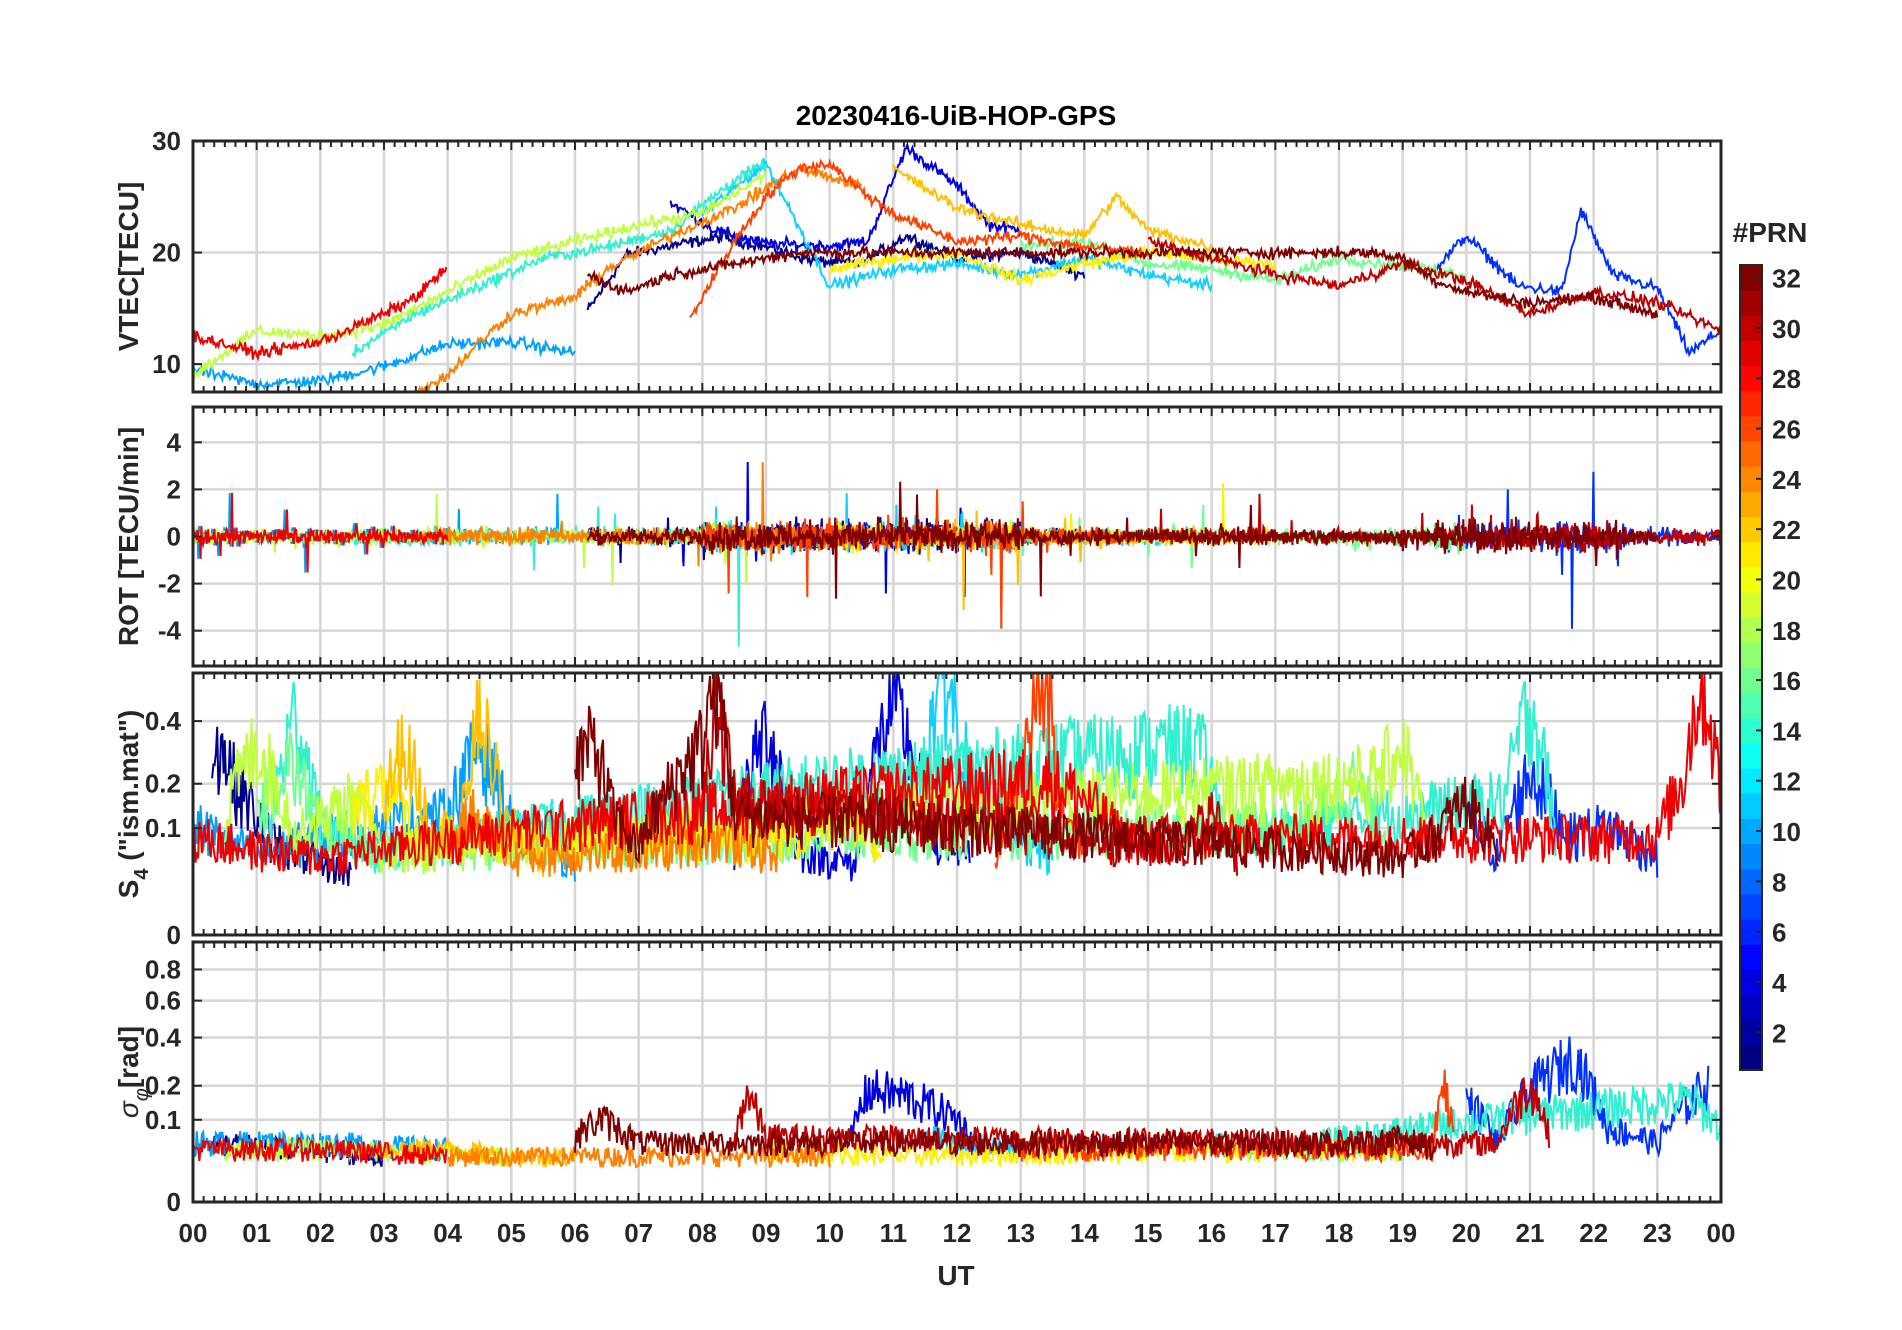 This screenshot has height=1330, width=1902. I want to click on x-tick-label: 11, so click(894, 1233).